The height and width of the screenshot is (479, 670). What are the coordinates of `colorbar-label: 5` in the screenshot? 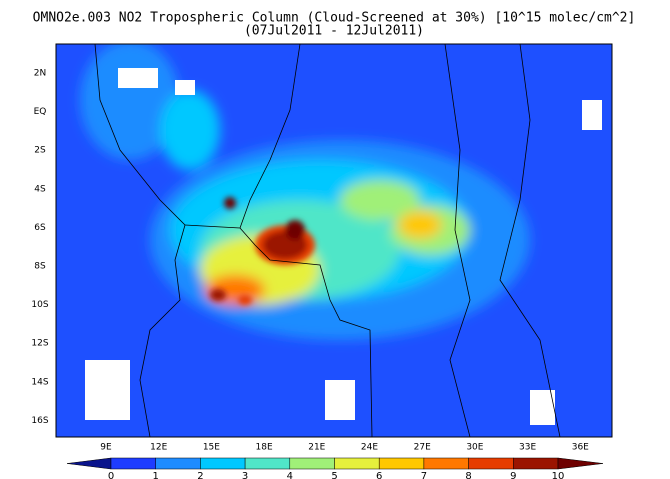 It's located at (334, 475).